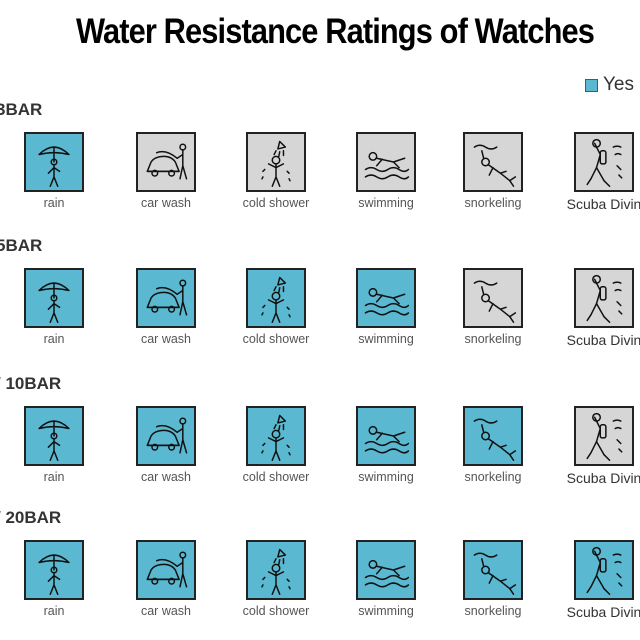 This screenshot has height=640, width=640. What do you see at coordinates (21, 245) in the screenshot?
I see `row-label: 5BAR` at bounding box center [21, 245].